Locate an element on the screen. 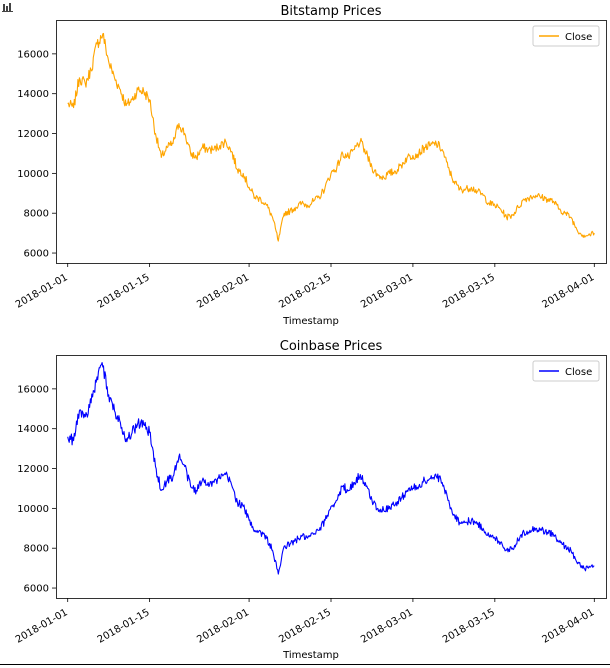 The width and height of the screenshot is (610, 668). toolbar-chart-icon is located at coordinates (7, 7).